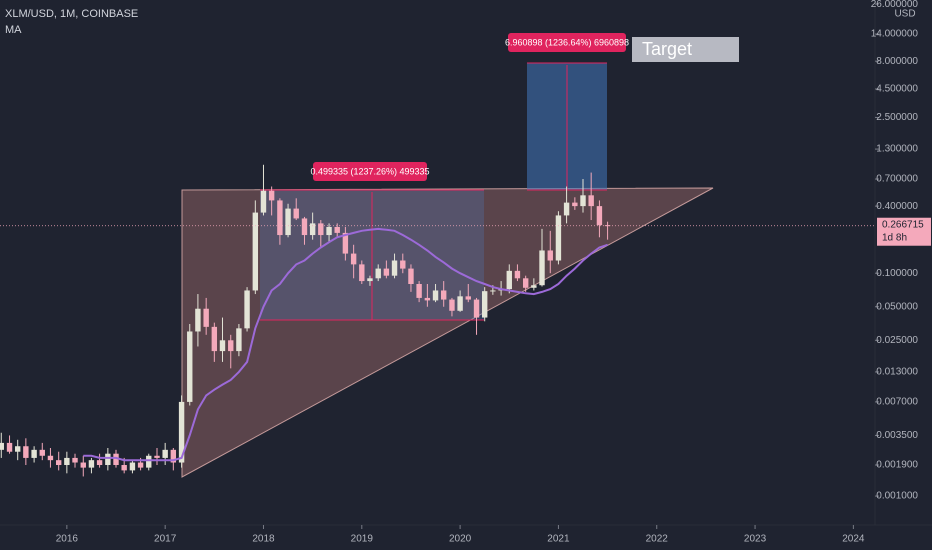 This screenshot has width=932, height=550. I want to click on last-price-label: 0.266715, so click(903, 224).